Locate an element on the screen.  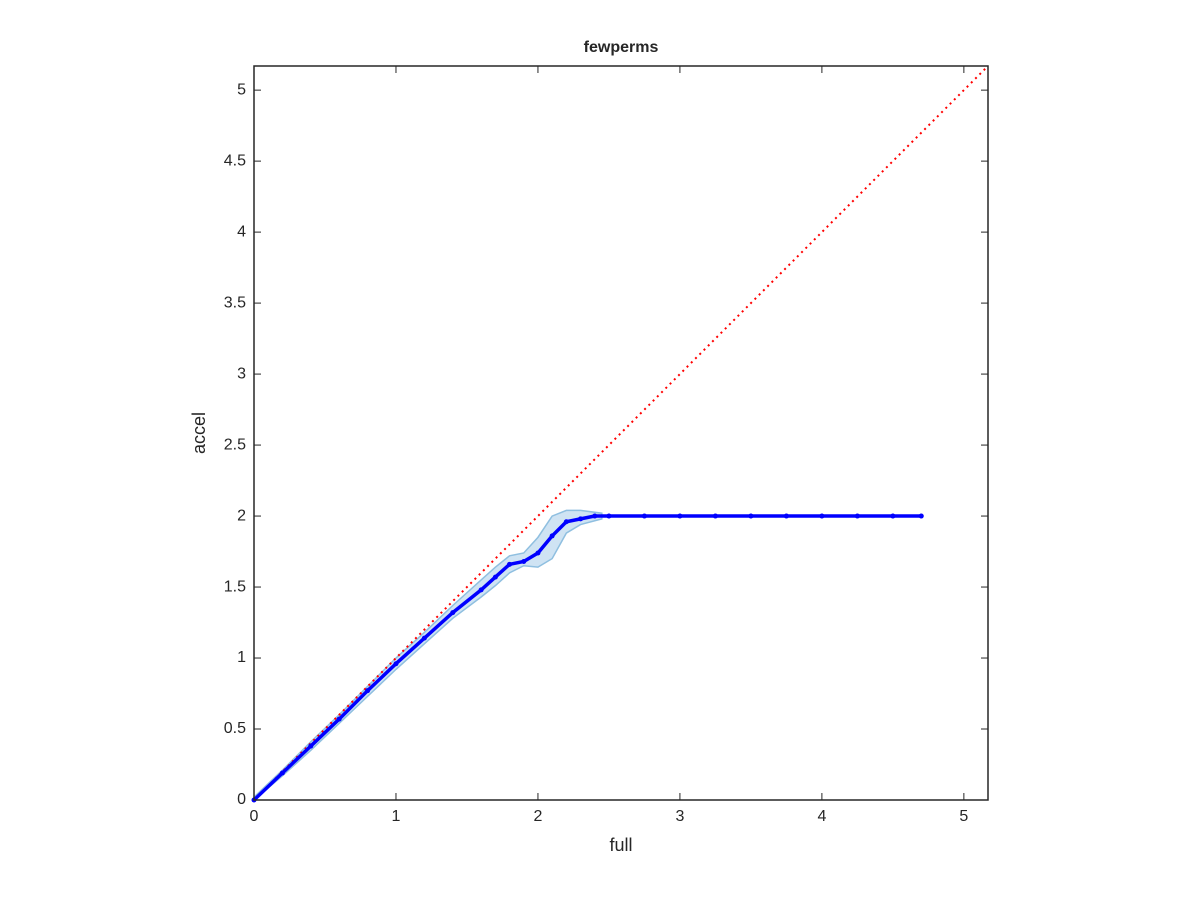
x-tick-label: 2 is located at coordinates (537, 816).